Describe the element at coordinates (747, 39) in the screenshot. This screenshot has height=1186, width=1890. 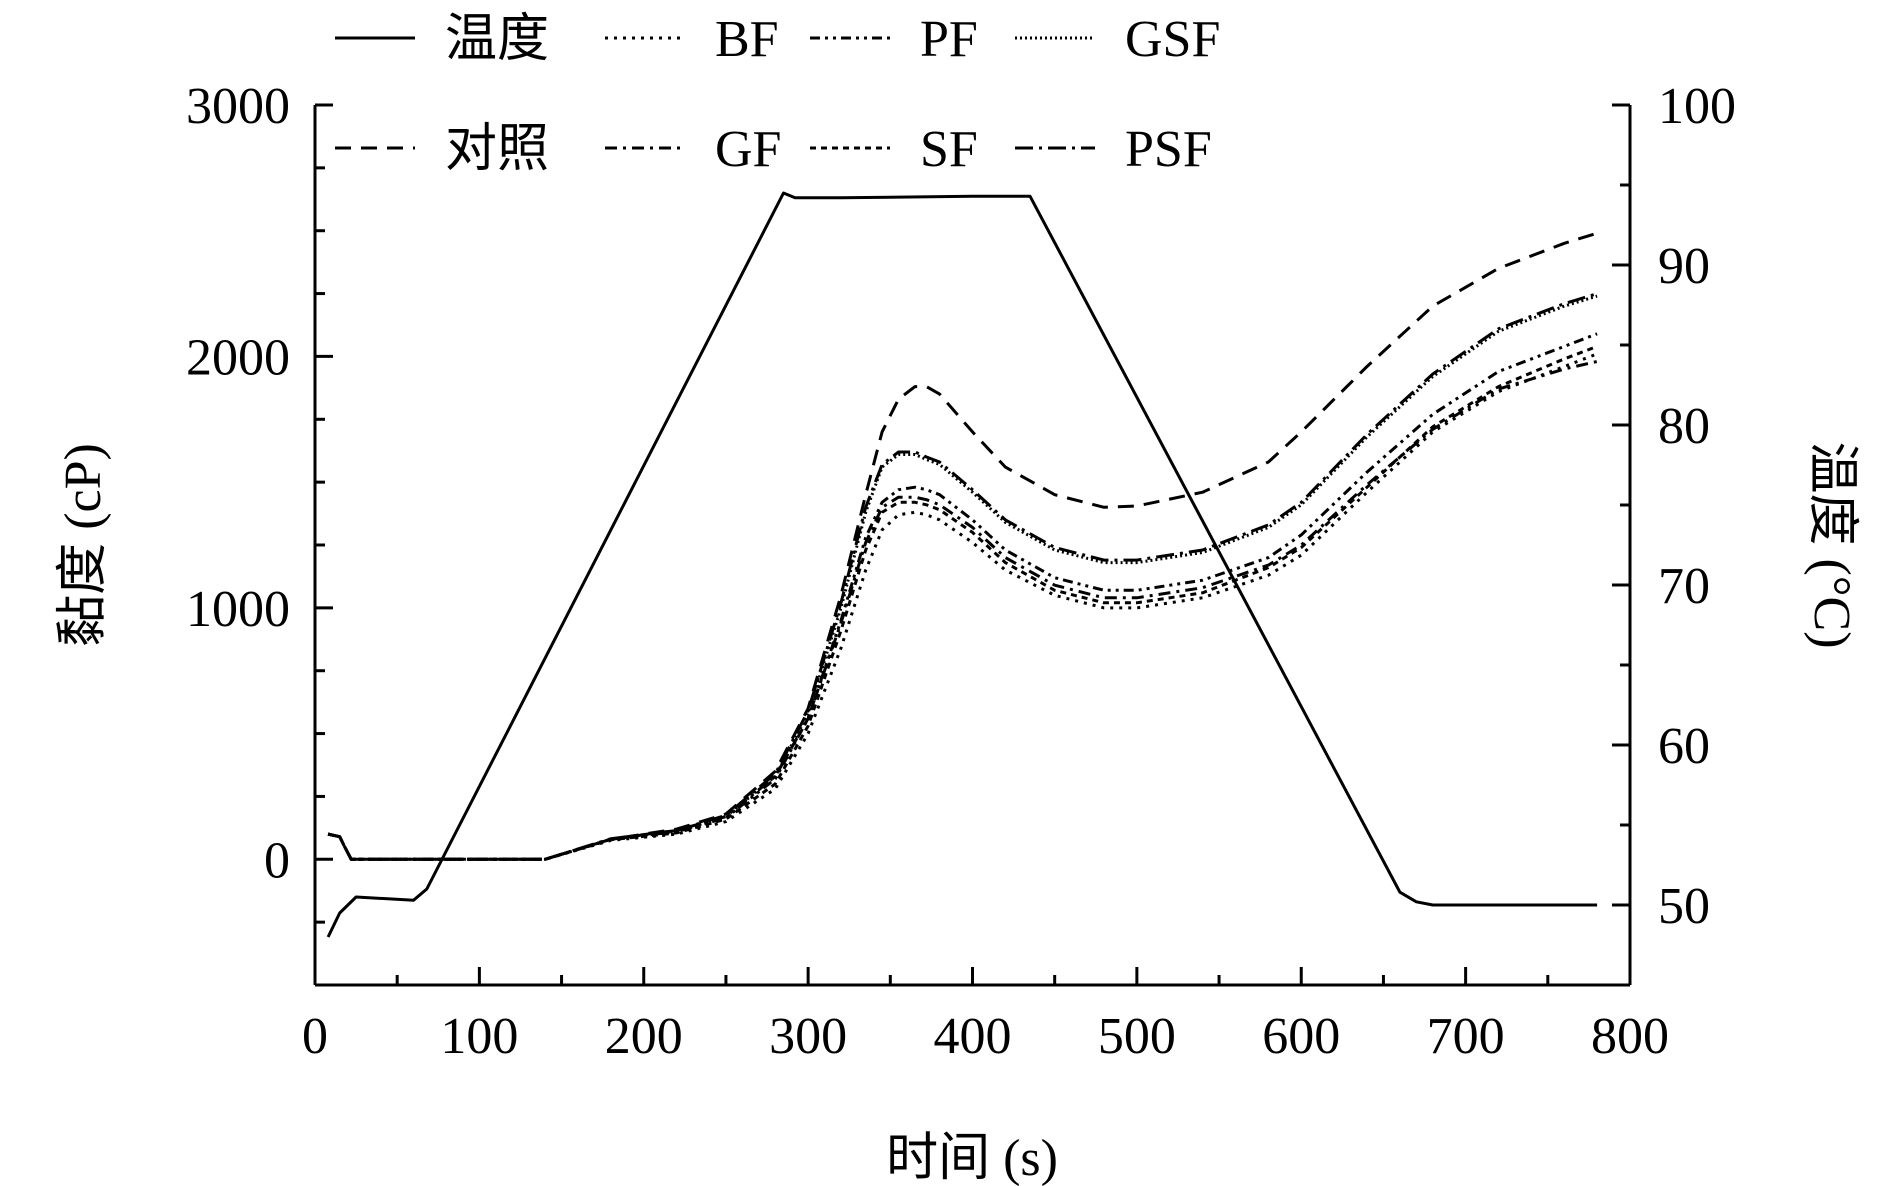
I see `legend-label: BF` at that location.